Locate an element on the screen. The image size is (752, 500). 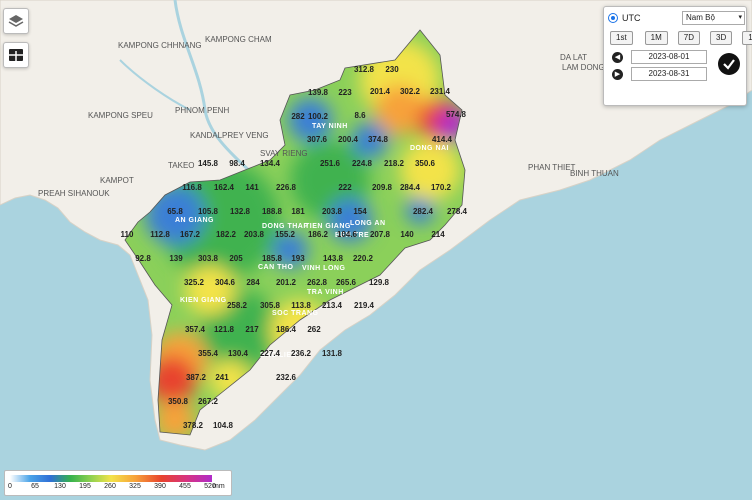
station-value: 262 is located at coordinates (314, 329).